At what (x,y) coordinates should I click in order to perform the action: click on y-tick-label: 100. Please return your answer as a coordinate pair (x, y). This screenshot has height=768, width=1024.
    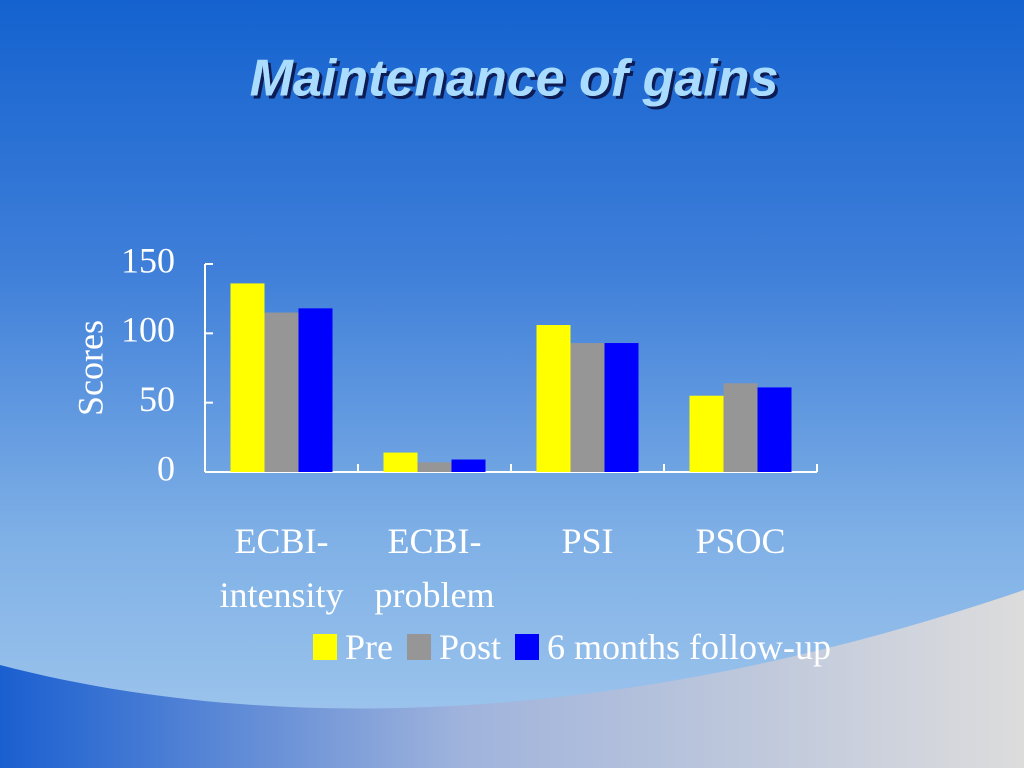
    Looking at the image, I should click on (148, 330).